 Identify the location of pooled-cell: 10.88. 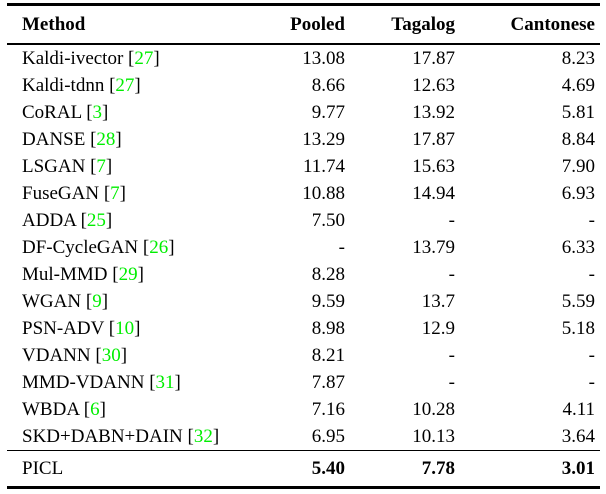
(323, 193).